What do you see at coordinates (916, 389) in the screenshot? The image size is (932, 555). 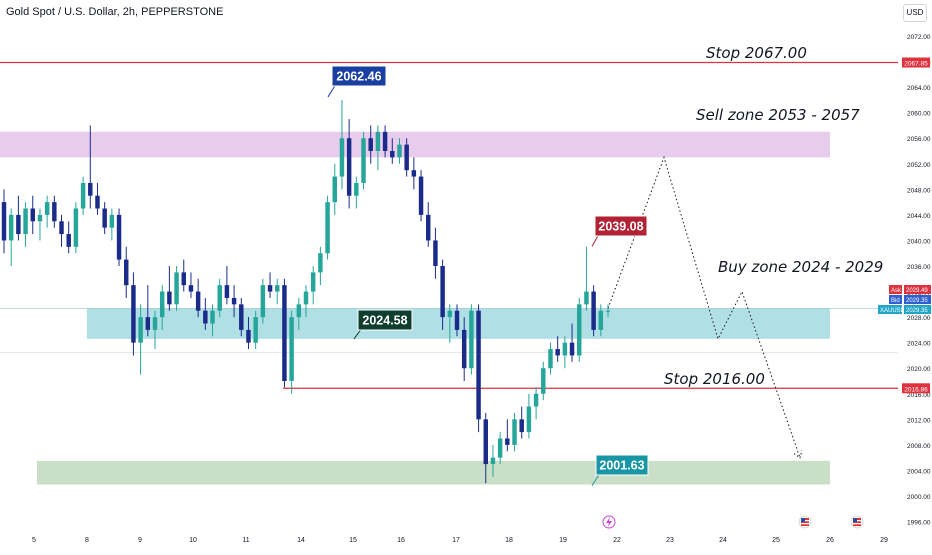 I see `axis-tag-text: 2016.86` at bounding box center [916, 389].